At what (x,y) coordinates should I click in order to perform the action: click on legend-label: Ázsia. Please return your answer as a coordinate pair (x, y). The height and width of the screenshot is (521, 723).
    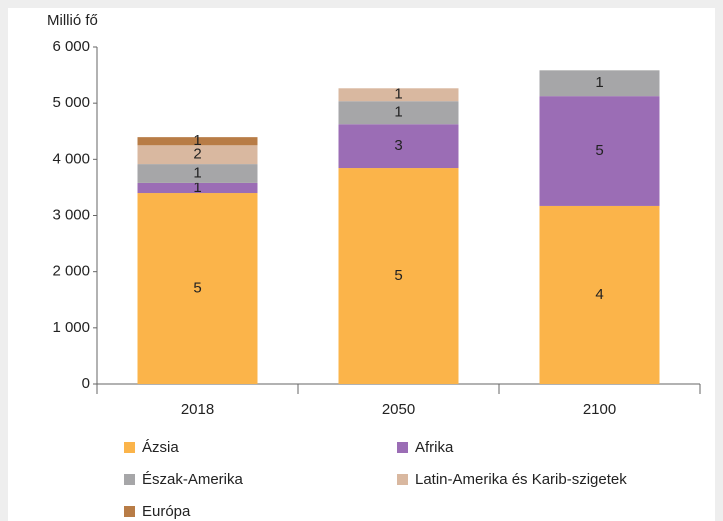
    Looking at the image, I should click on (160, 447).